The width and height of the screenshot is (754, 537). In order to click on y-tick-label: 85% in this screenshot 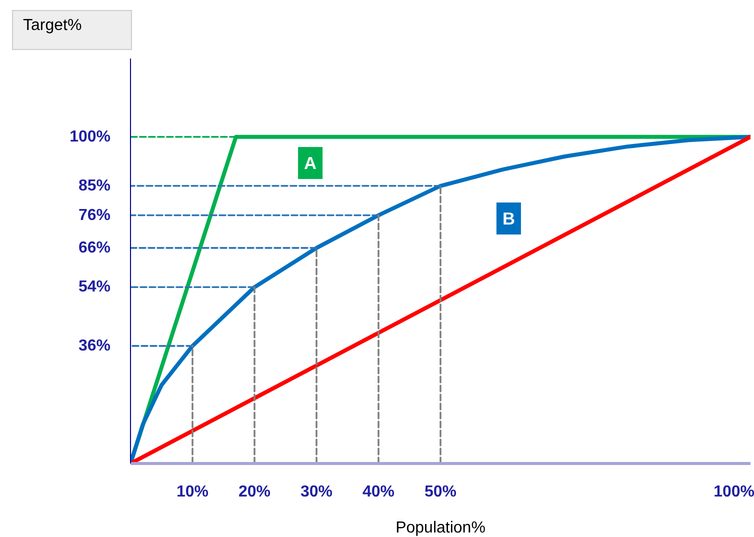, I will do `click(94, 185)`.